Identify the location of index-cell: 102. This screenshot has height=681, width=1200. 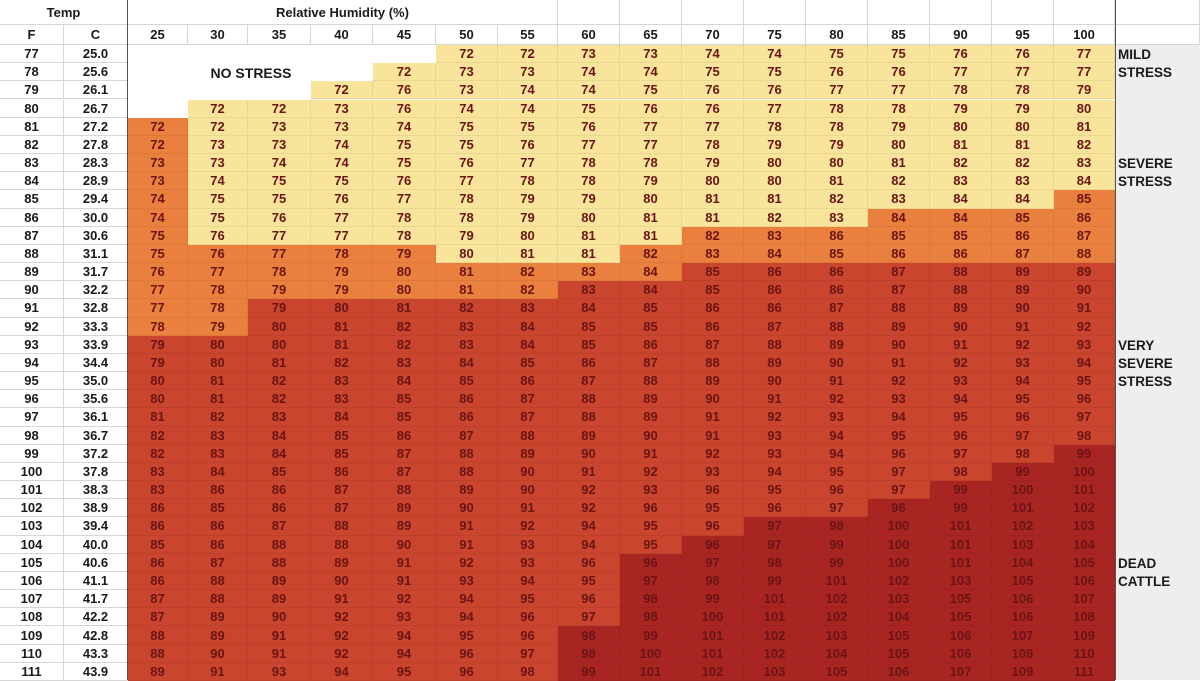
(775, 635).